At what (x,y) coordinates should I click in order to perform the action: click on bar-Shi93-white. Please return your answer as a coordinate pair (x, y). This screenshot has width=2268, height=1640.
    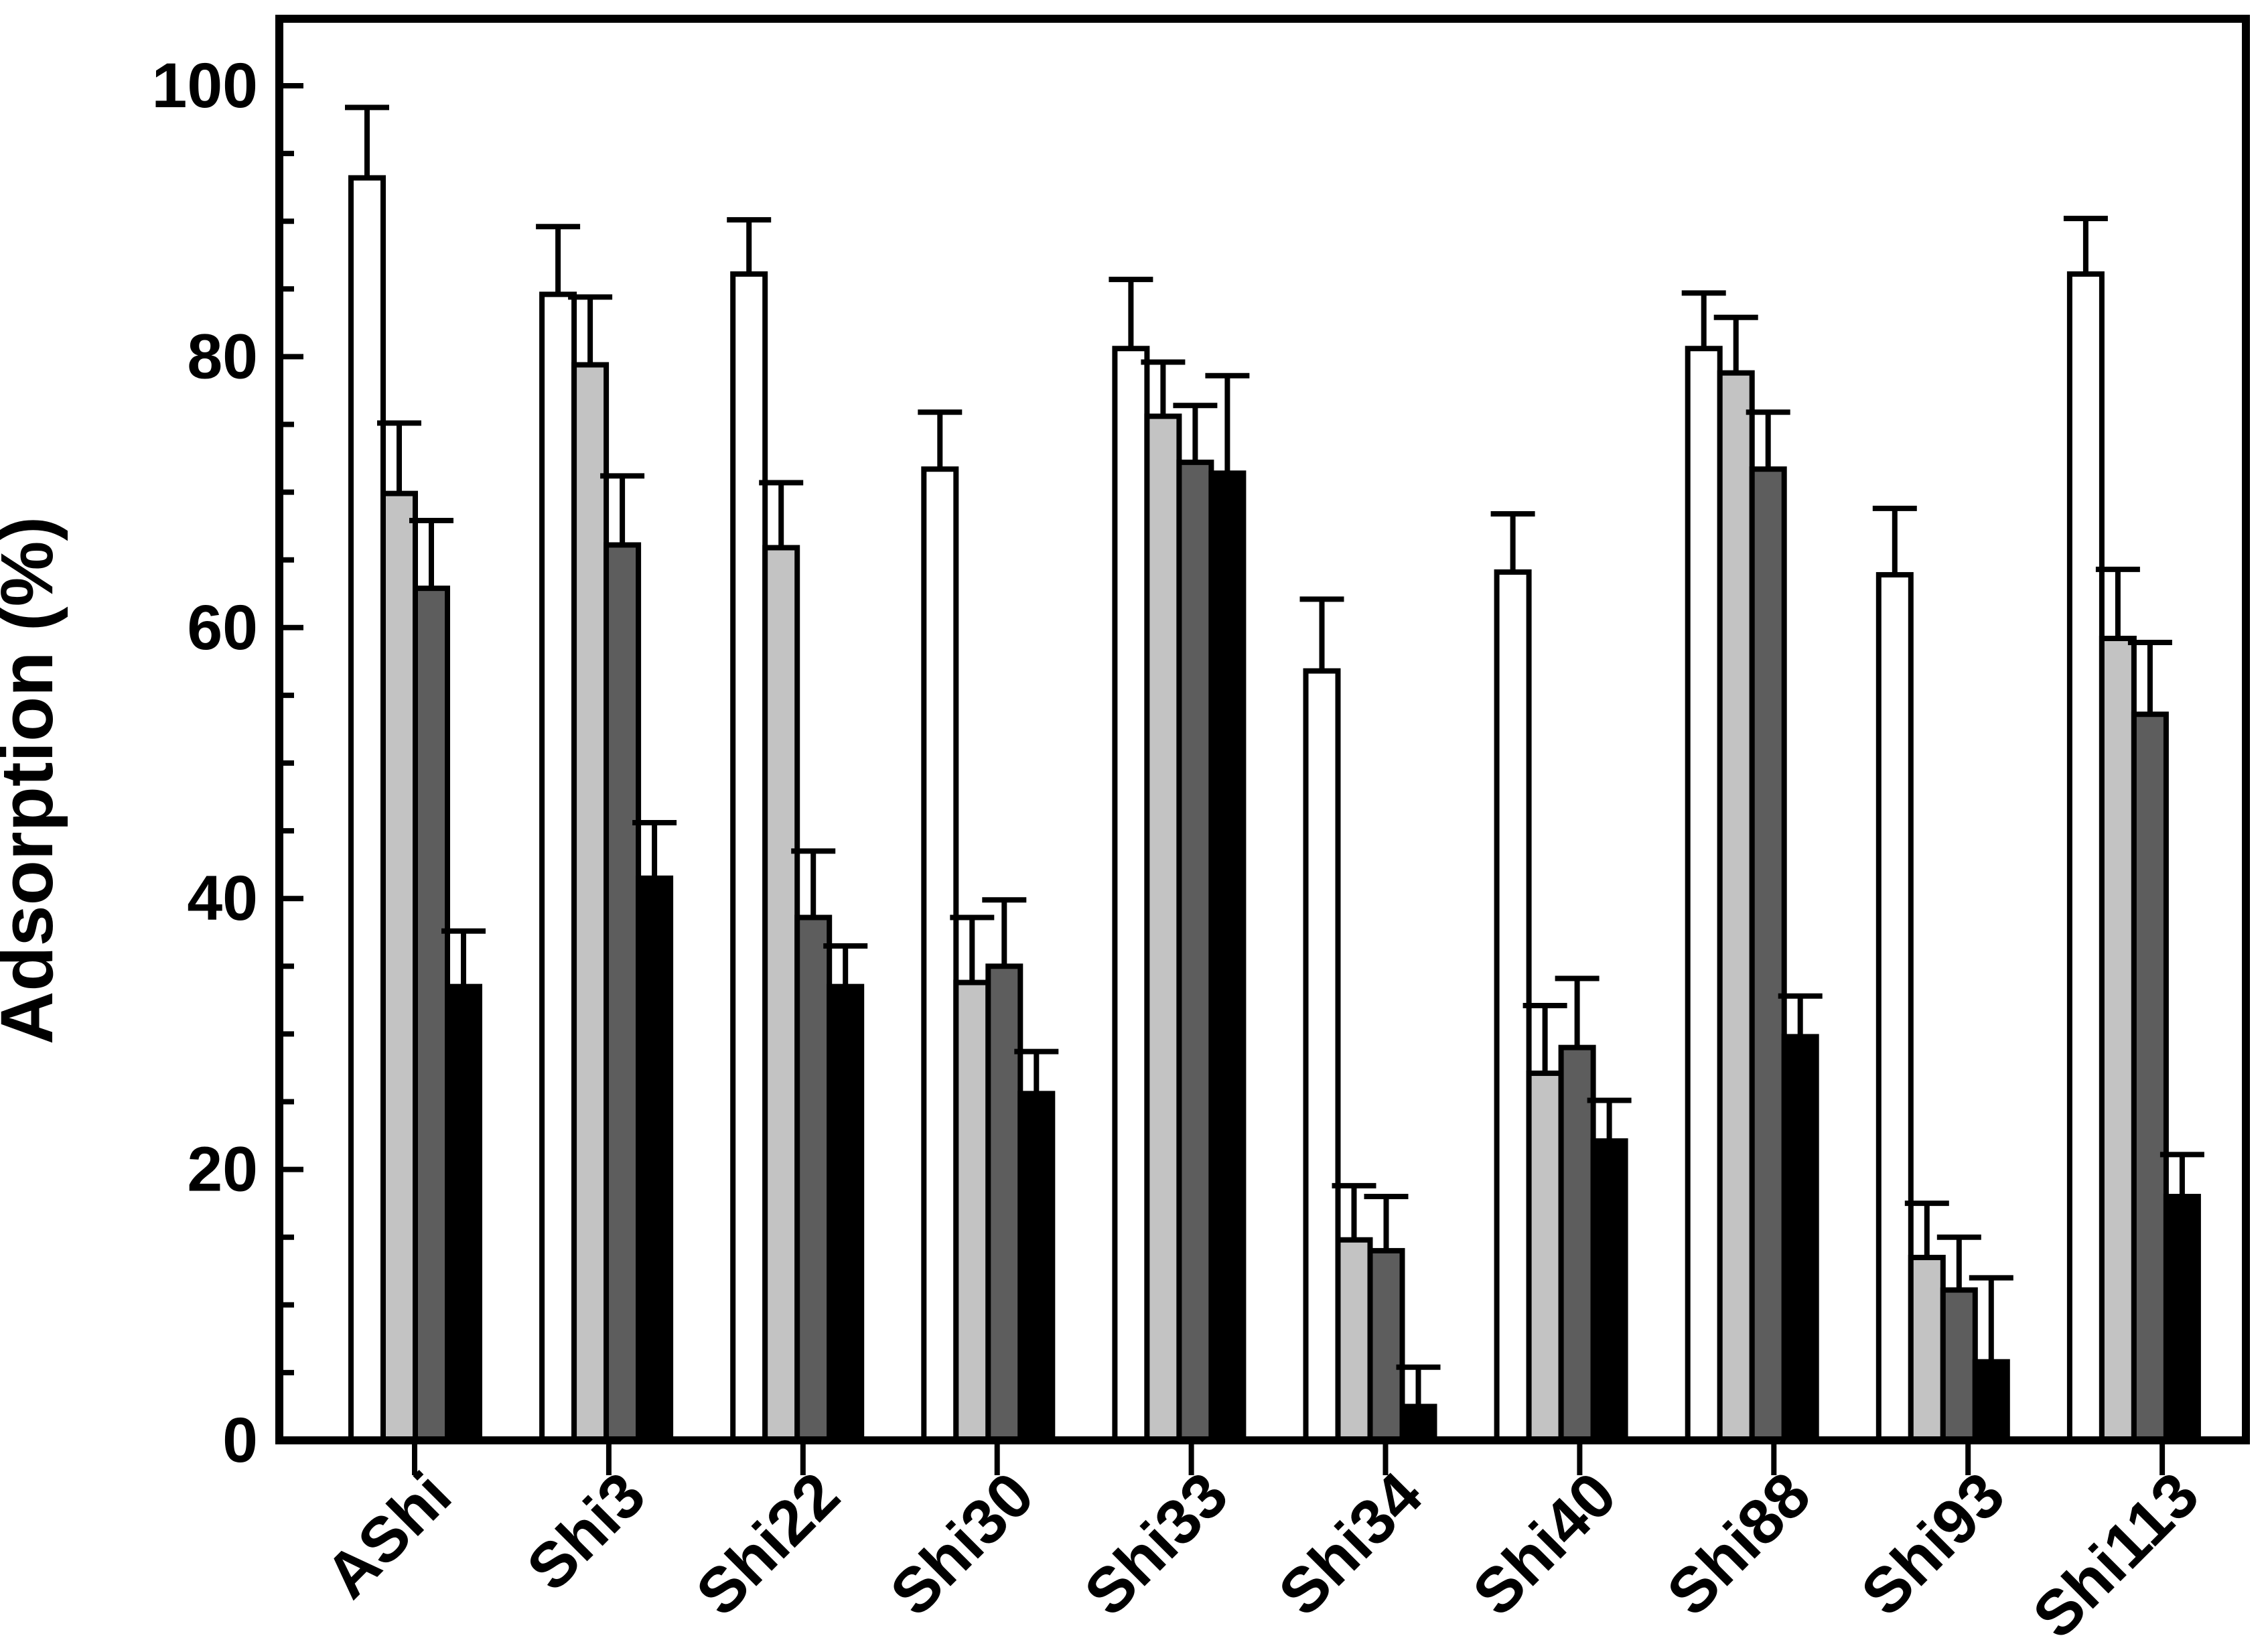
    Looking at the image, I should click on (1894, 1007).